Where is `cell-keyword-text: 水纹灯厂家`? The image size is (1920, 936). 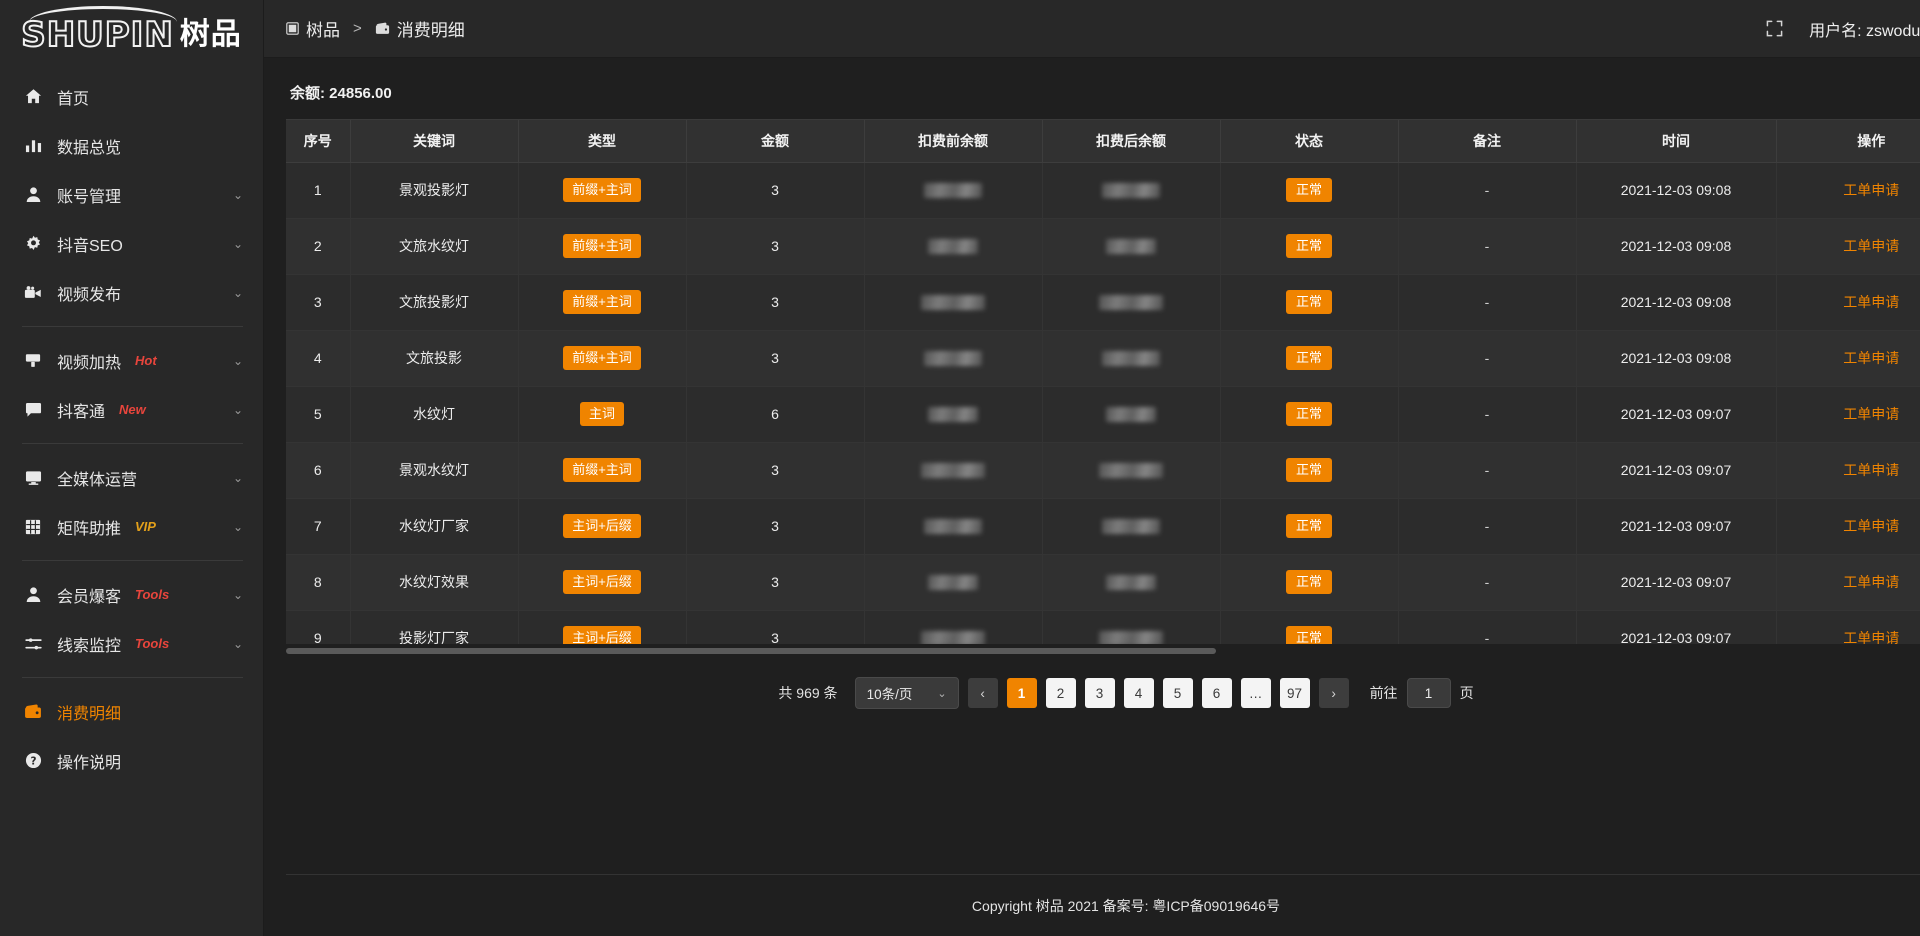
cell-keyword-text: 水纹灯厂家 is located at coordinates (434, 526).